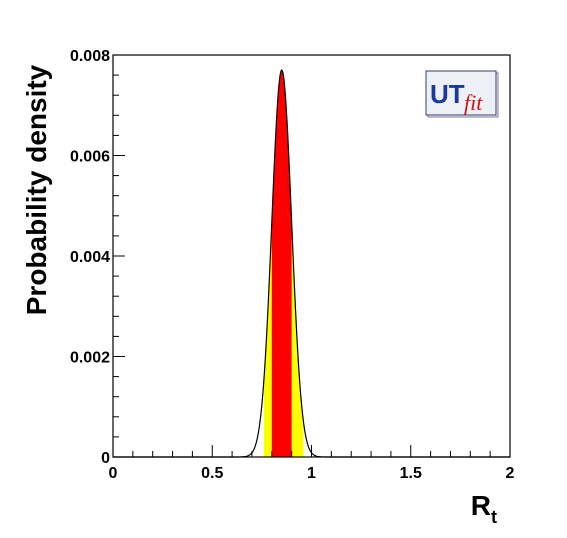 Image resolution: width=567 pixels, height=538 pixels. Describe the element at coordinates (90, 56) in the screenshot. I see `y-tick-label: 0.008` at that location.